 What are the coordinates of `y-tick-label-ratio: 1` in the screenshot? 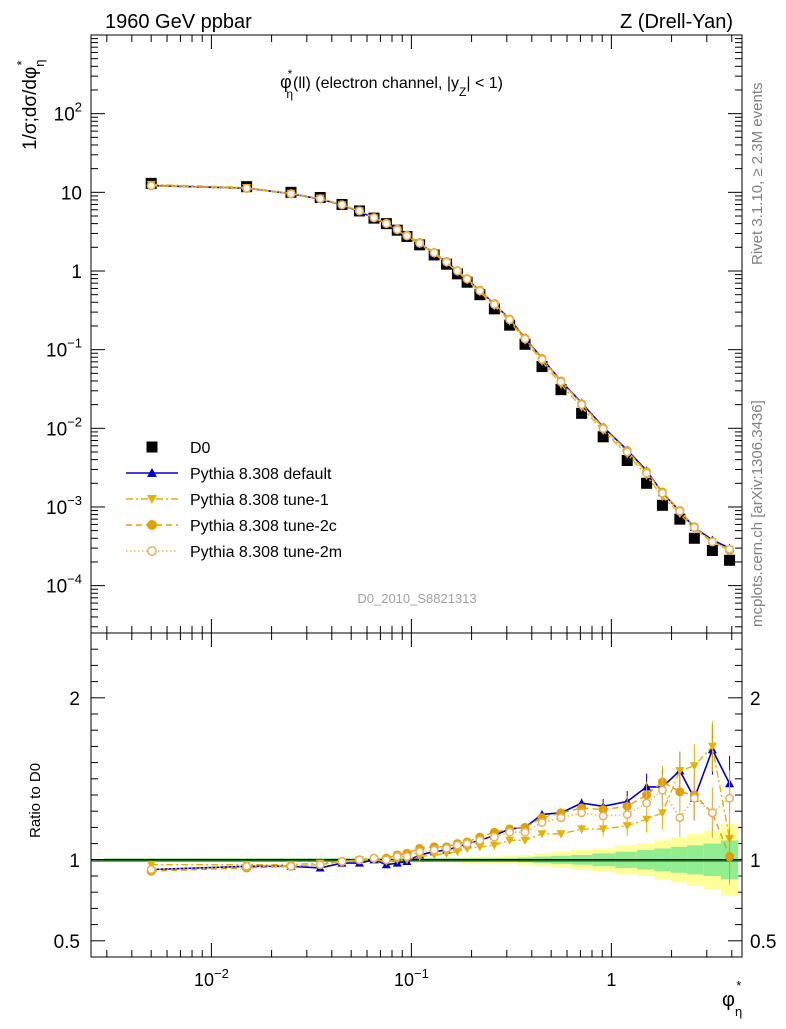 It's located at (74, 861).